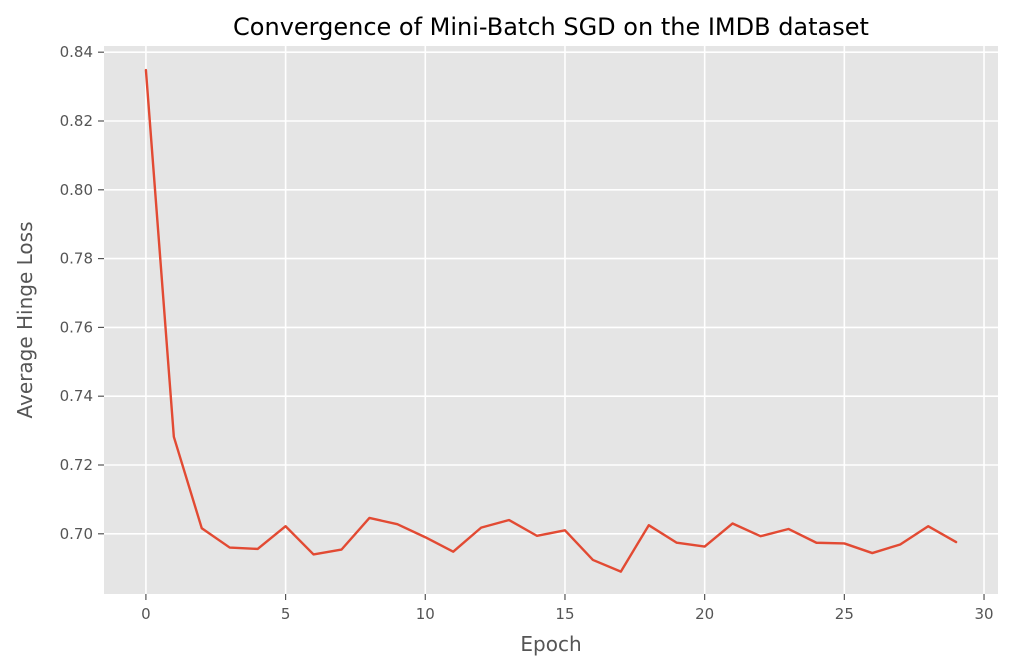  I want to click on y-tick-label: 0.84, so click(76, 52).